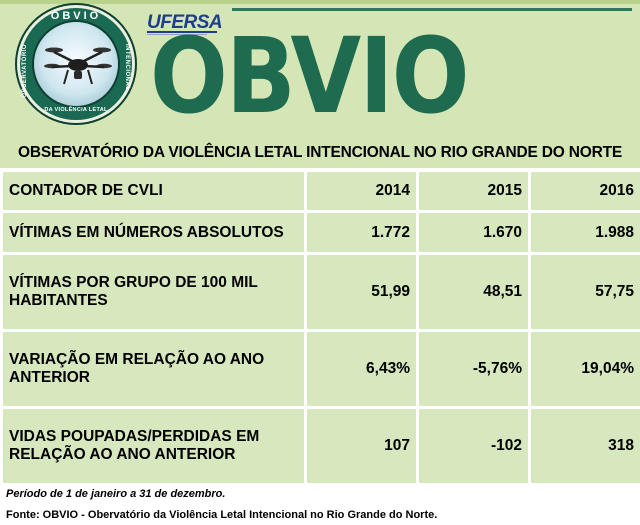  Describe the element at coordinates (361, 368) in the screenshot. I see `row-value: 6,43%` at that location.